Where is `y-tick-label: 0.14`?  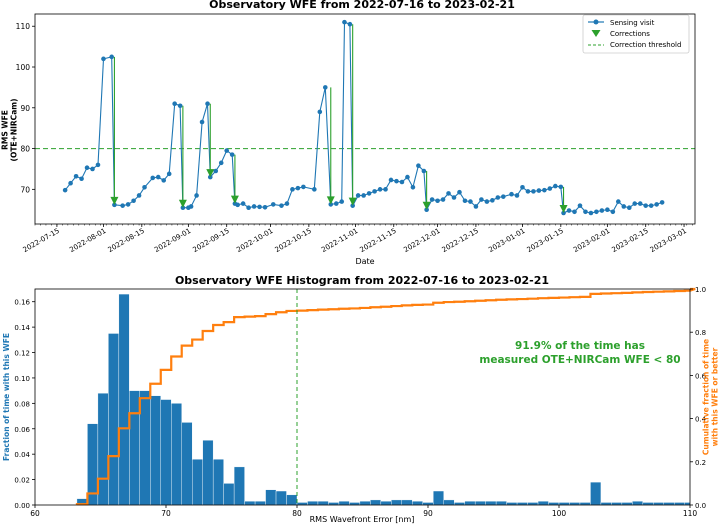 y-tick-label: 0.14 is located at coordinates (22, 328).